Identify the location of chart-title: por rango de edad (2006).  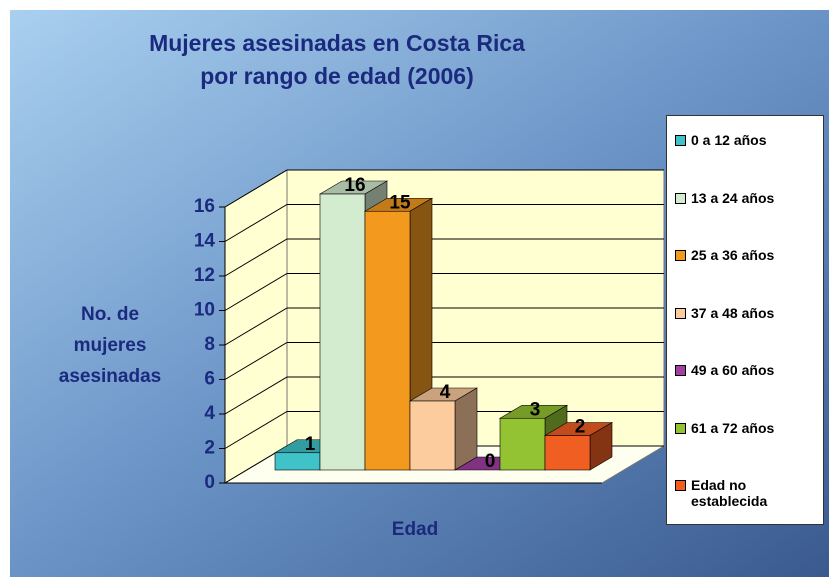
(337, 76).